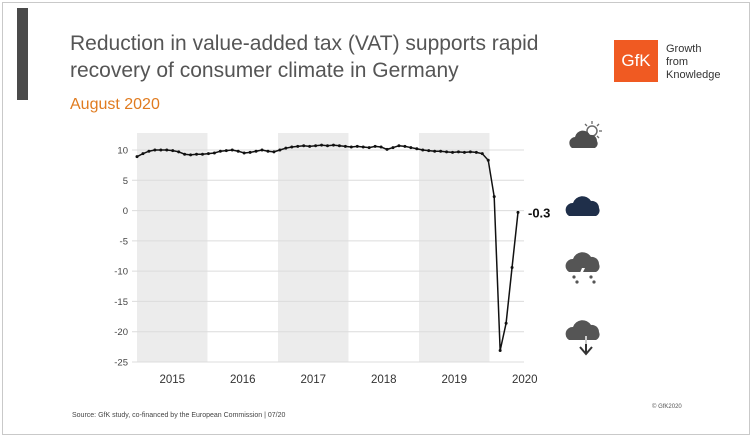 The width and height of the screenshot is (754, 439). What do you see at coordinates (125, 181) in the screenshot?
I see `y-tick-label: 5` at bounding box center [125, 181].